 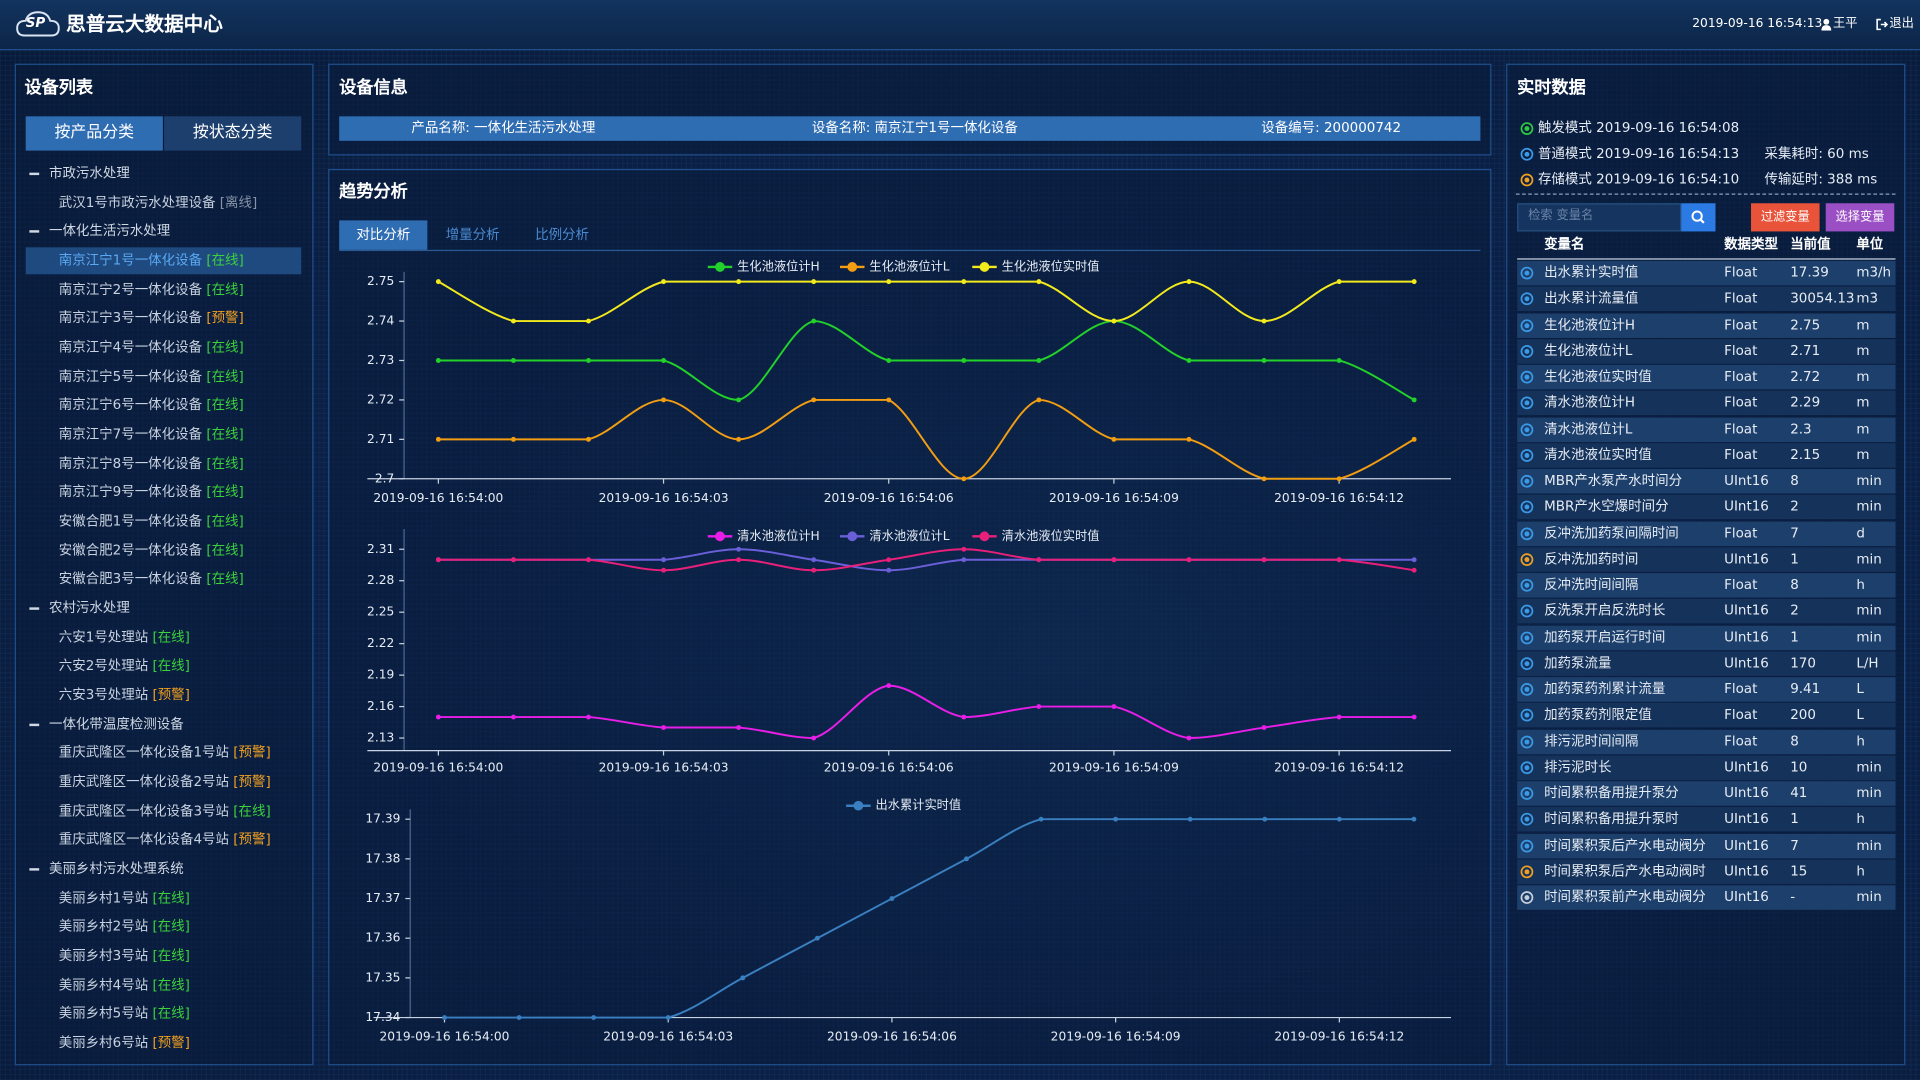 I want to click on device-item: 美丽乡村2号站 [在线], so click(x=124, y=927).